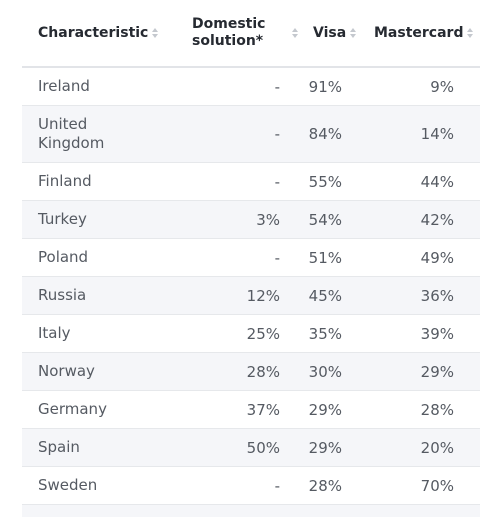  What do you see at coordinates (268, 219) in the screenshot?
I see `cell-domestic: 3%` at bounding box center [268, 219].